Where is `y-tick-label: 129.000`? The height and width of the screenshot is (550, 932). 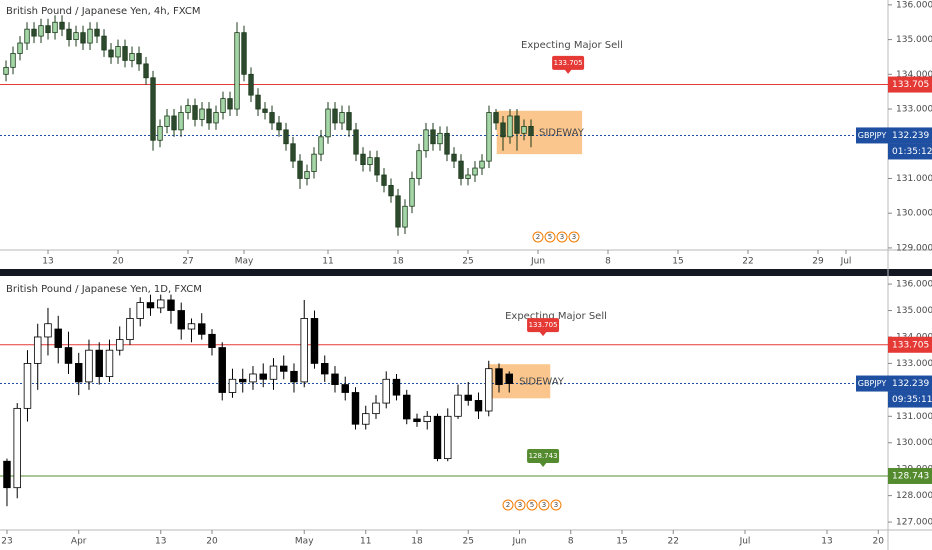 y-tick-label: 129.000 is located at coordinates (914, 248).